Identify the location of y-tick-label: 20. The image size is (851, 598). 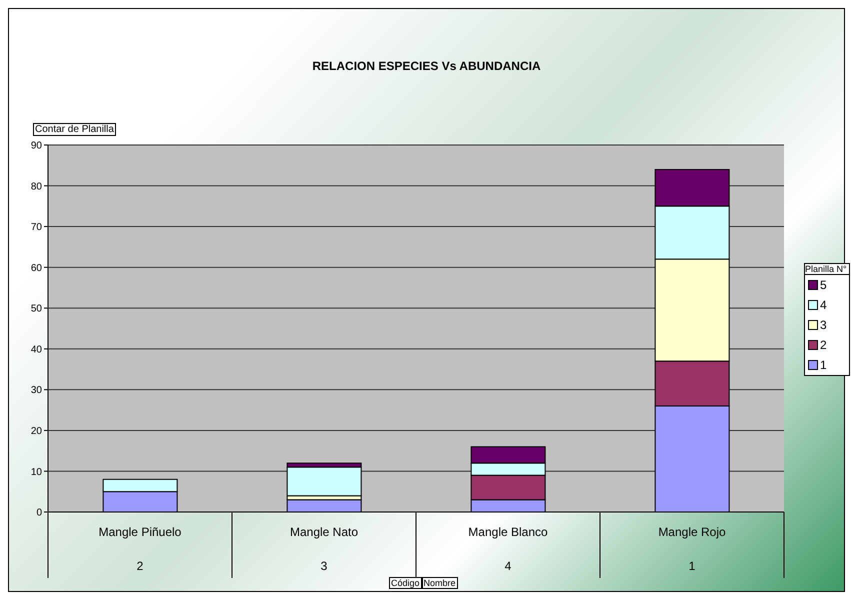
(36, 431).